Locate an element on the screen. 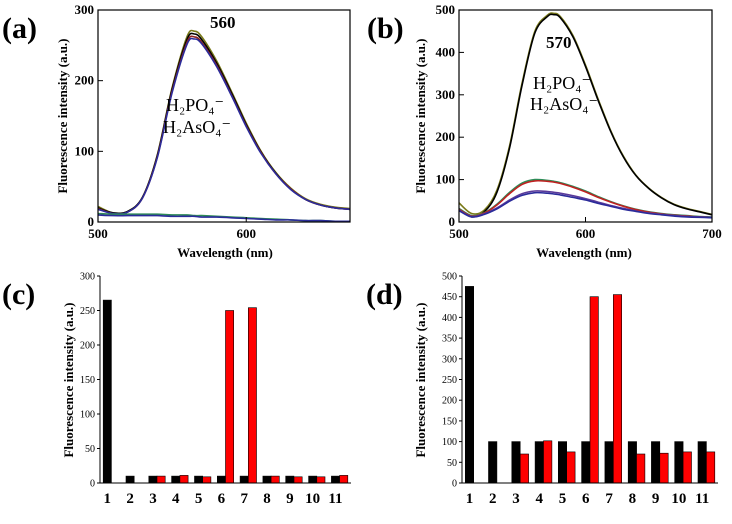 The image size is (732, 524). panel-c-category-label: 3 is located at coordinates (153, 499).